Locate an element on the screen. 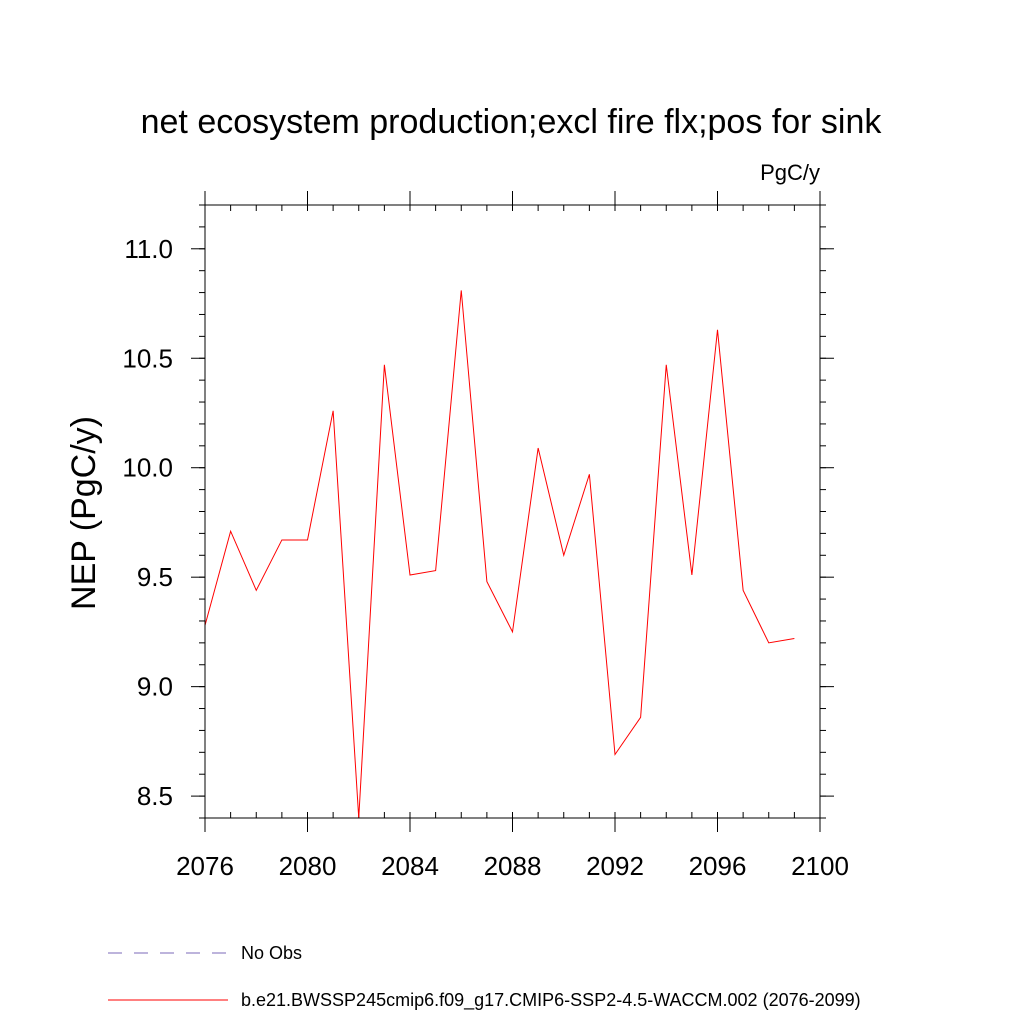 The image size is (1024, 1024). x-tick-labels: 2076 2080 2084 2088 2092 2096 2100 is located at coordinates (512, 866).